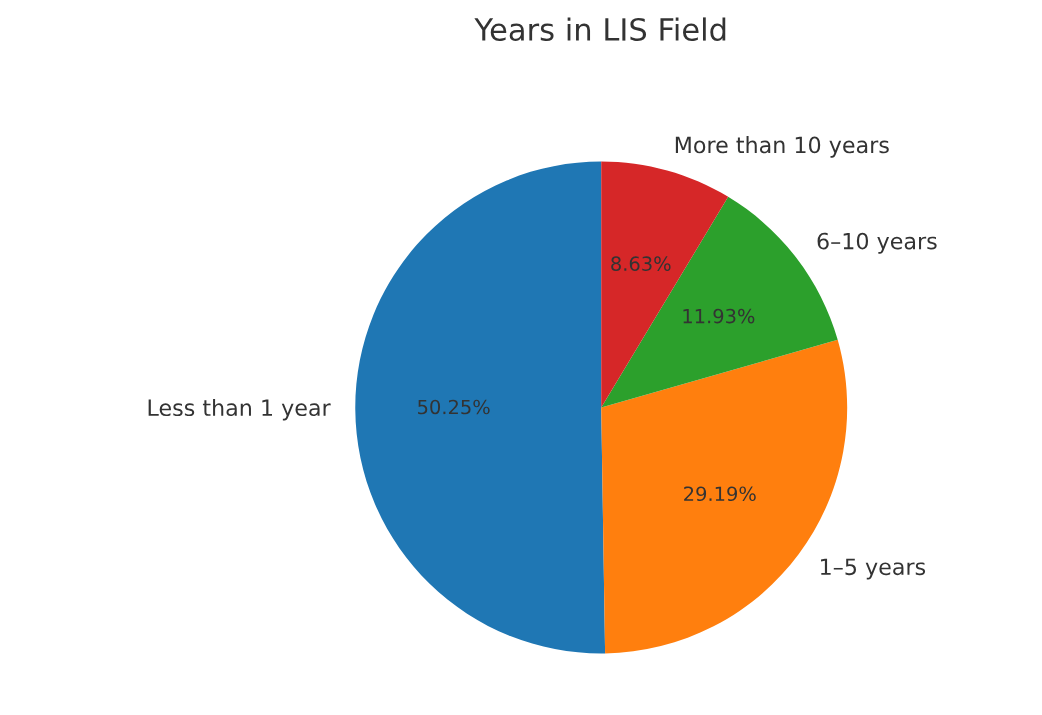 The width and height of the screenshot is (1042, 715). What do you see at coordinates (719, 316) in the screenshot?
I see `data-label: 11.93%` at bounding box center [719, 316].